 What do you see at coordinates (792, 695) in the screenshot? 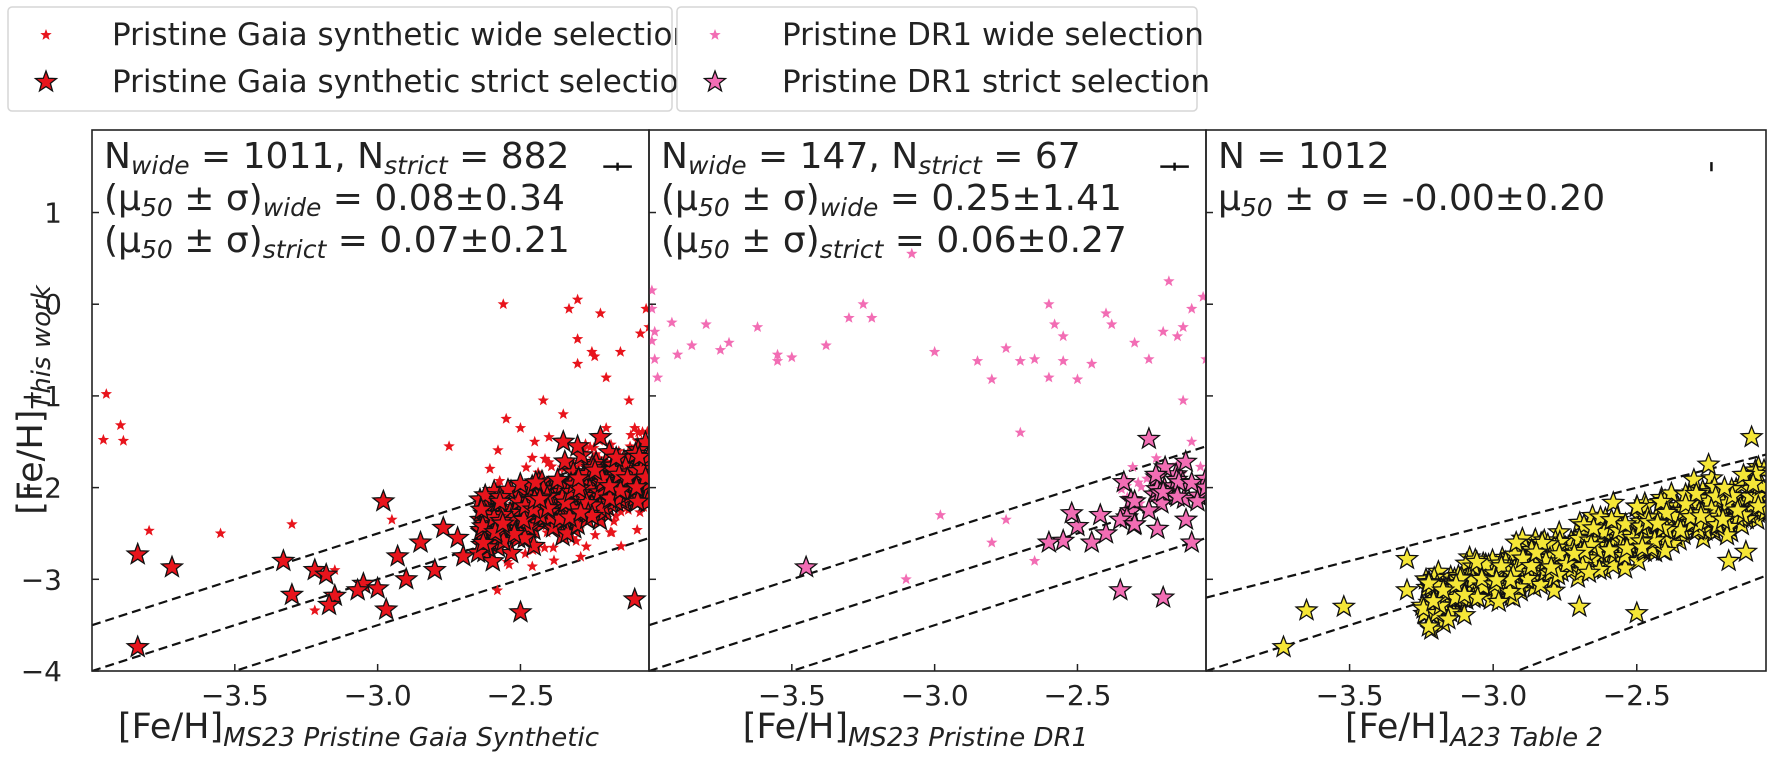
I see `x-tick-label: −3.5` at bounding box center [792, 695].